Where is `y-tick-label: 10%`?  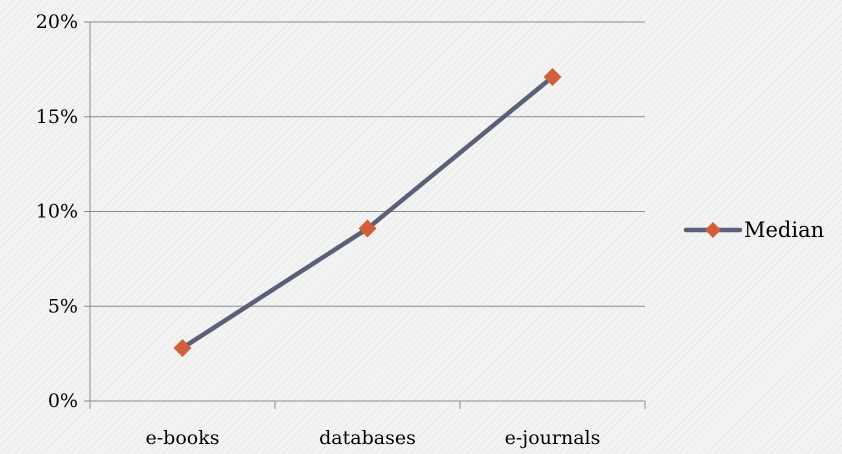 y-tick-label: 10% is located at coordinates (57, 212).